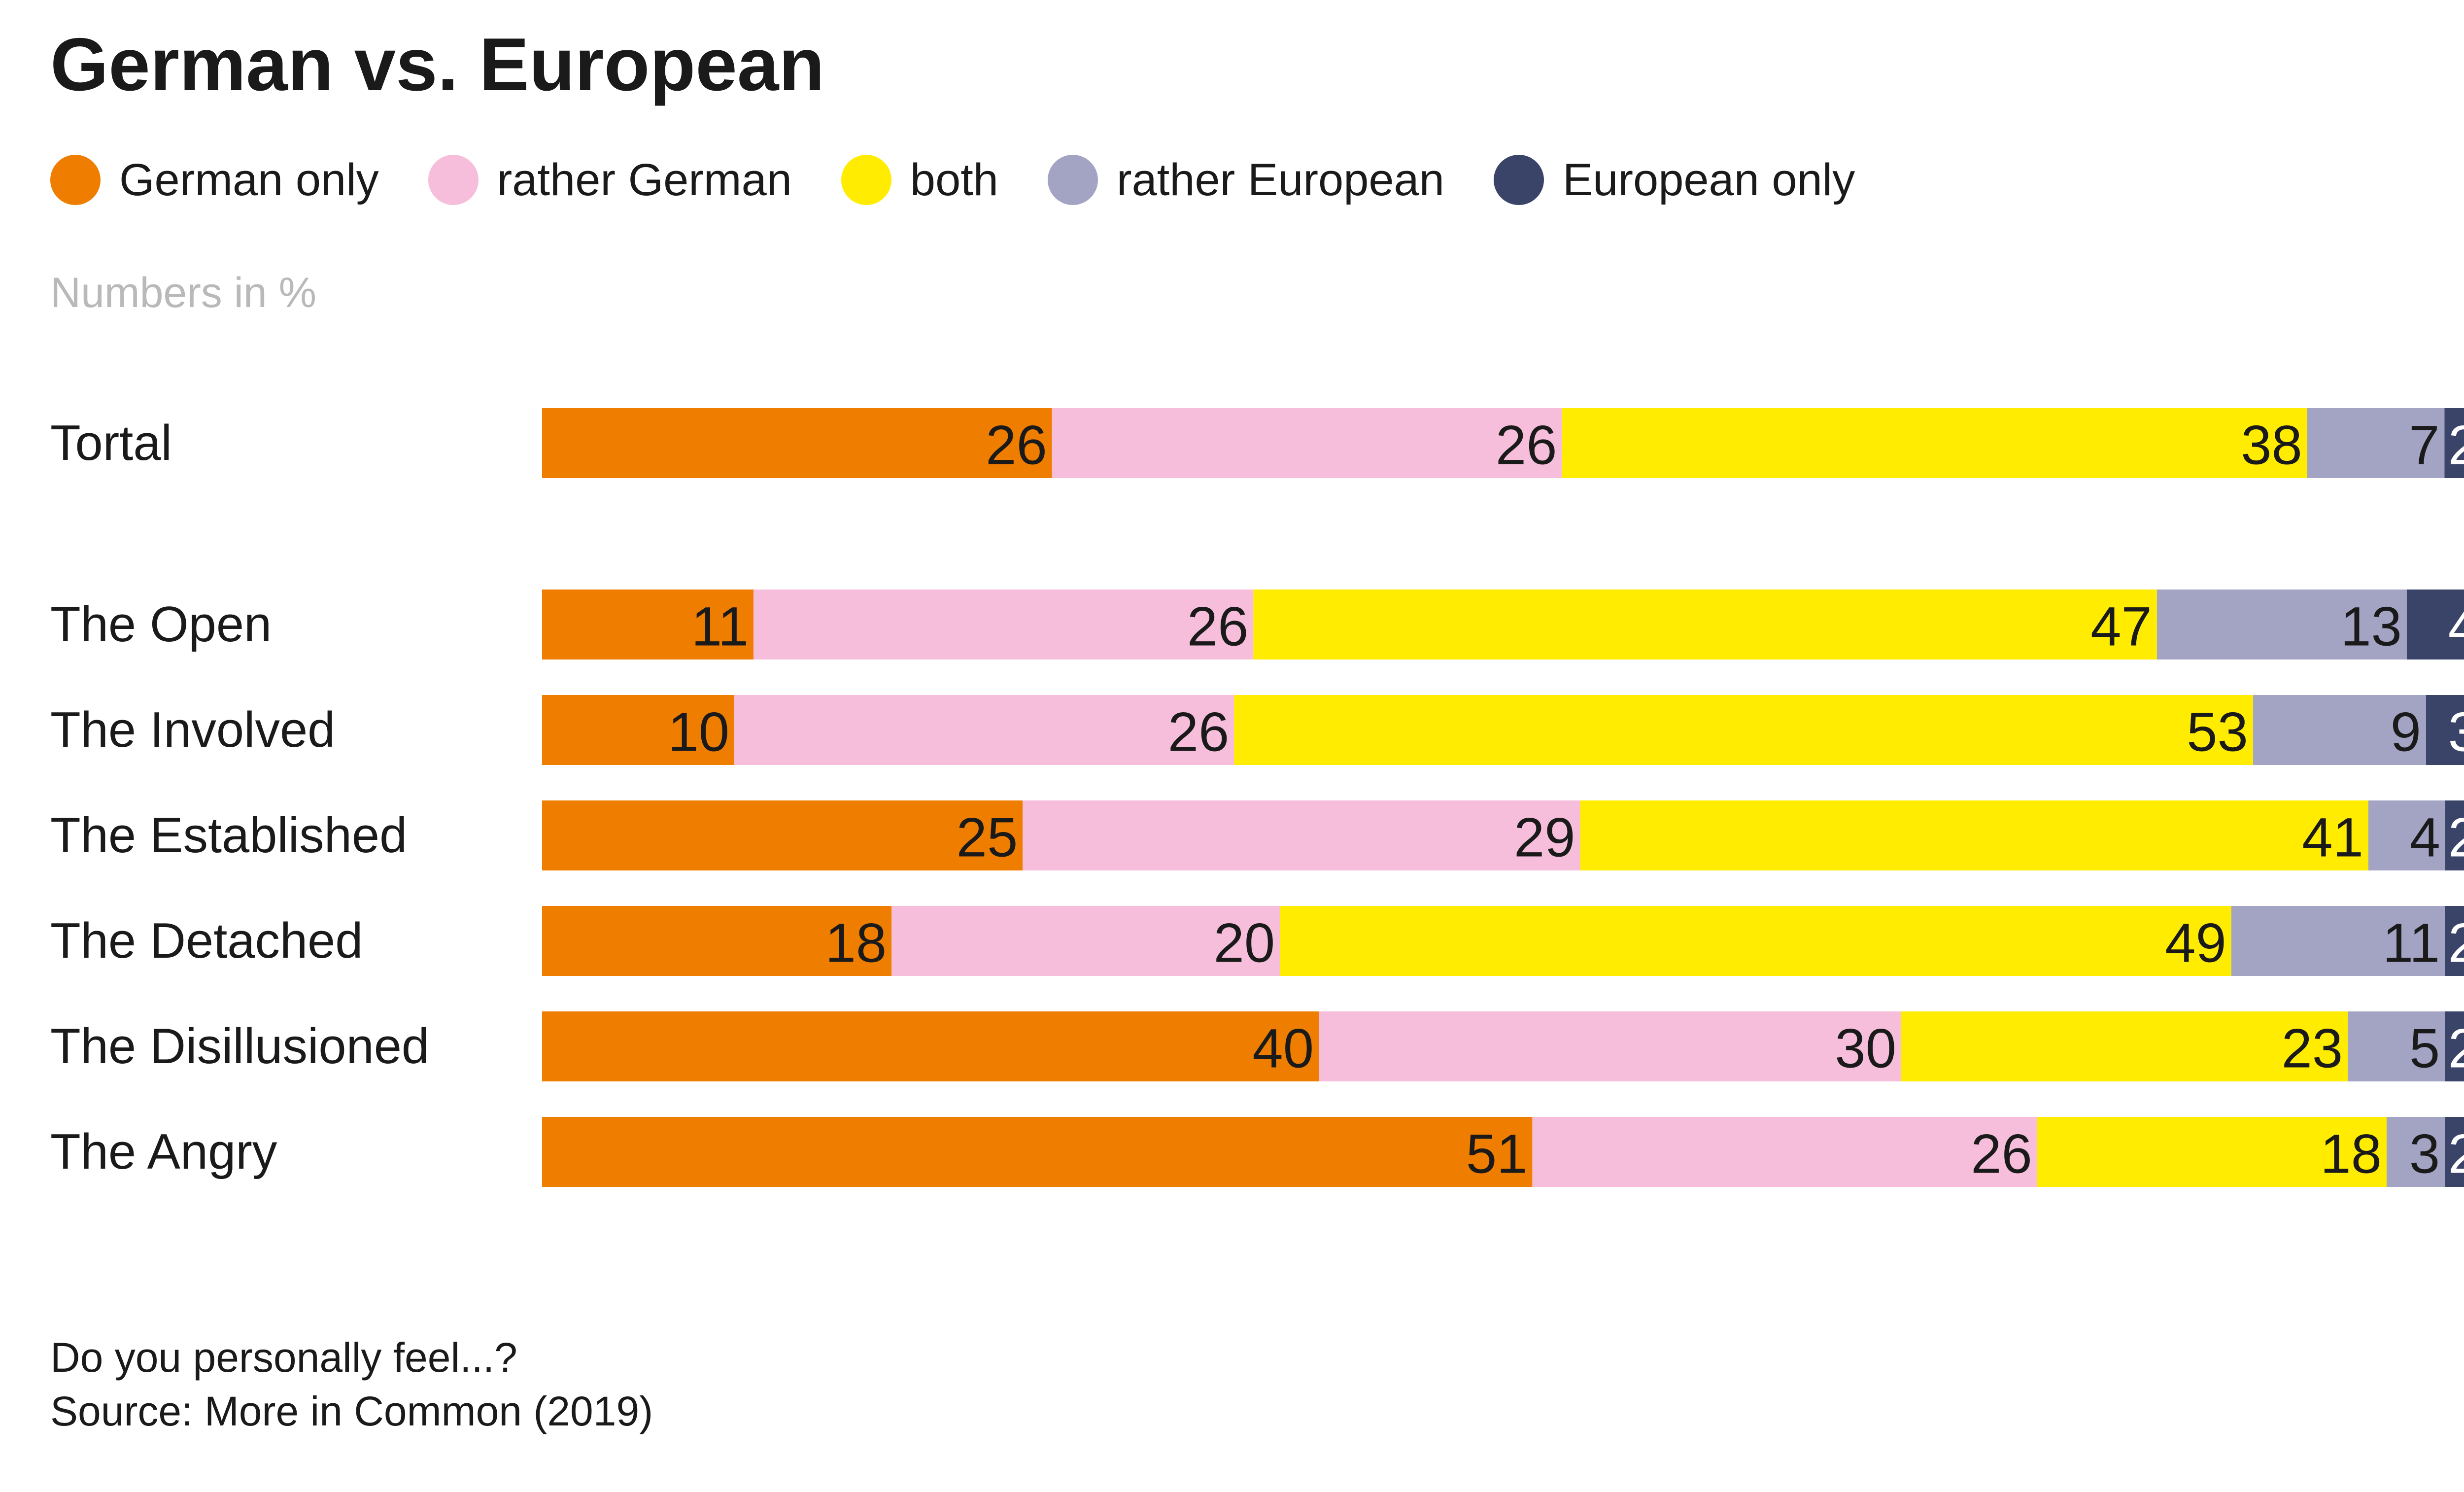  I want to click on source-note: Source: More in Common (2019), so click(351, 1411).